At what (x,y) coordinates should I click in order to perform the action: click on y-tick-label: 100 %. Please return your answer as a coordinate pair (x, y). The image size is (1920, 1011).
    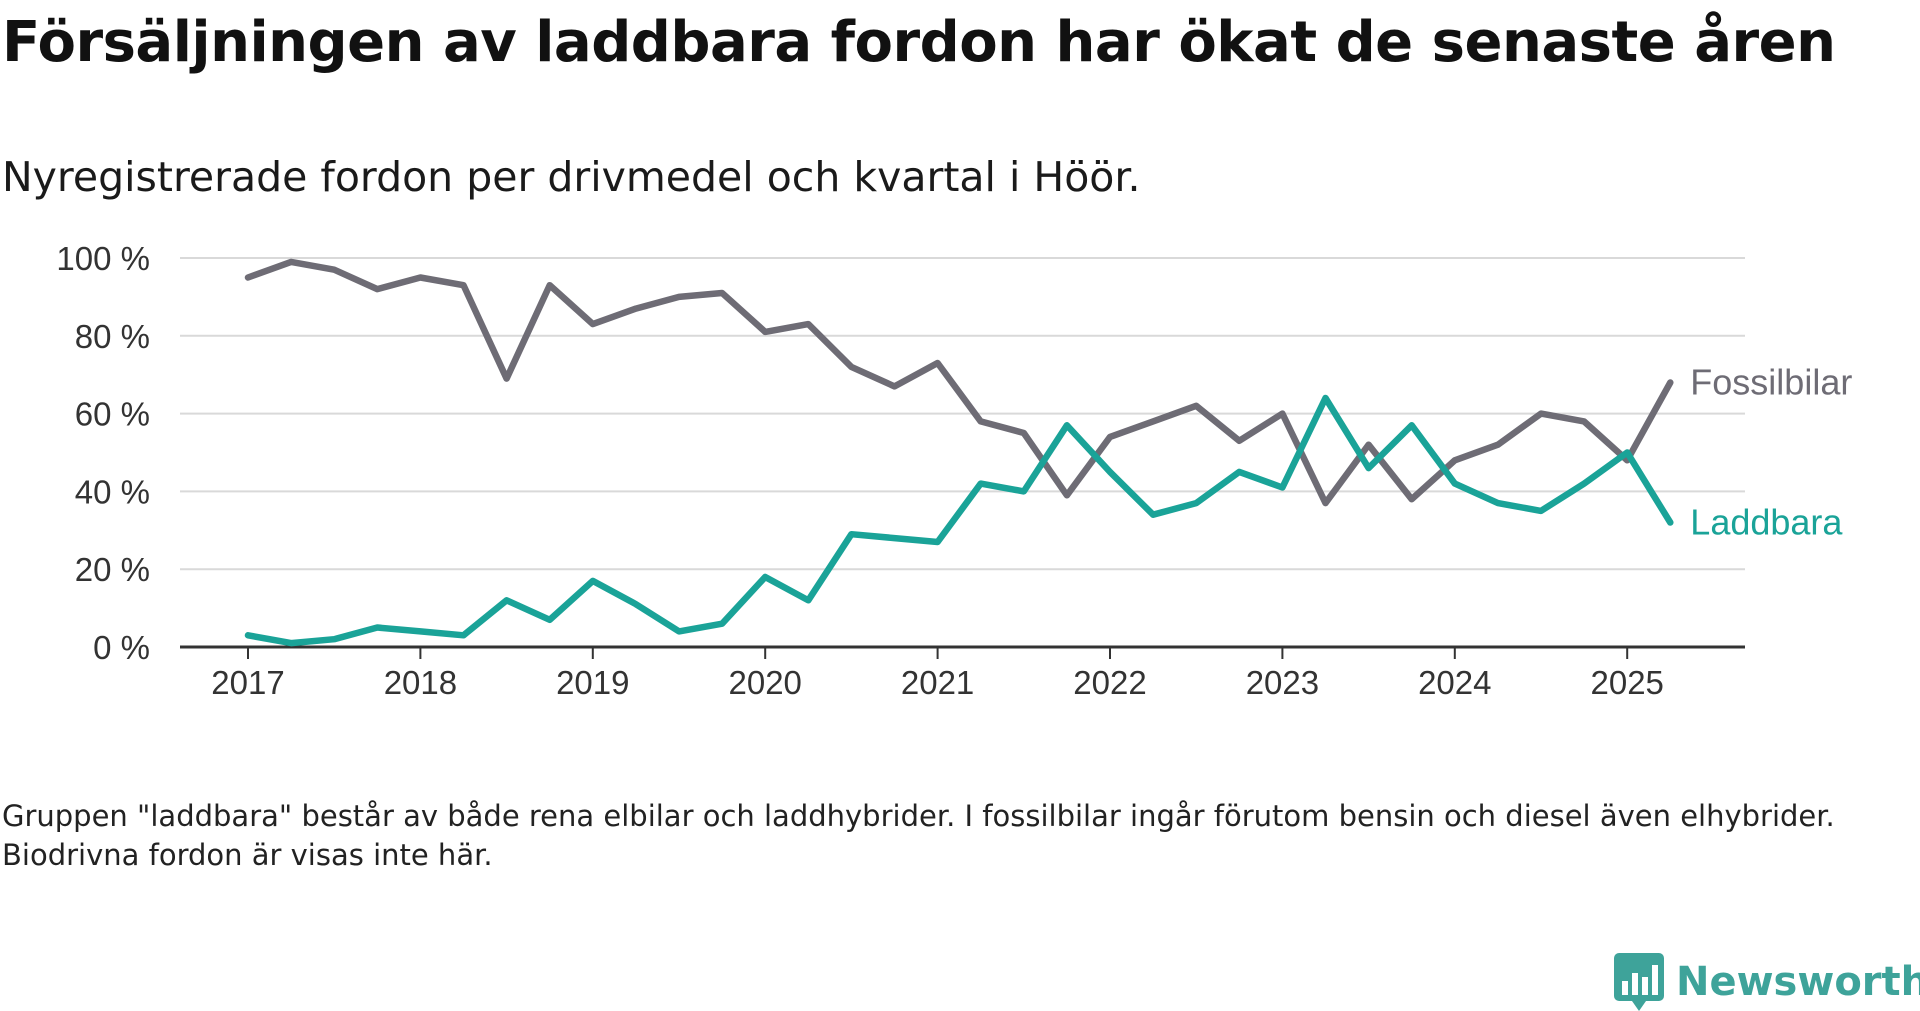
    Looking at the image, I should click on (103, 258).